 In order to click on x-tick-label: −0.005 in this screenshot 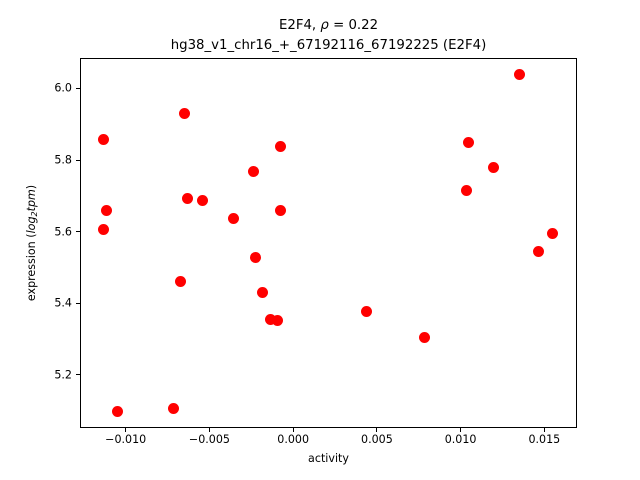, I will do `click(209, 439)`.